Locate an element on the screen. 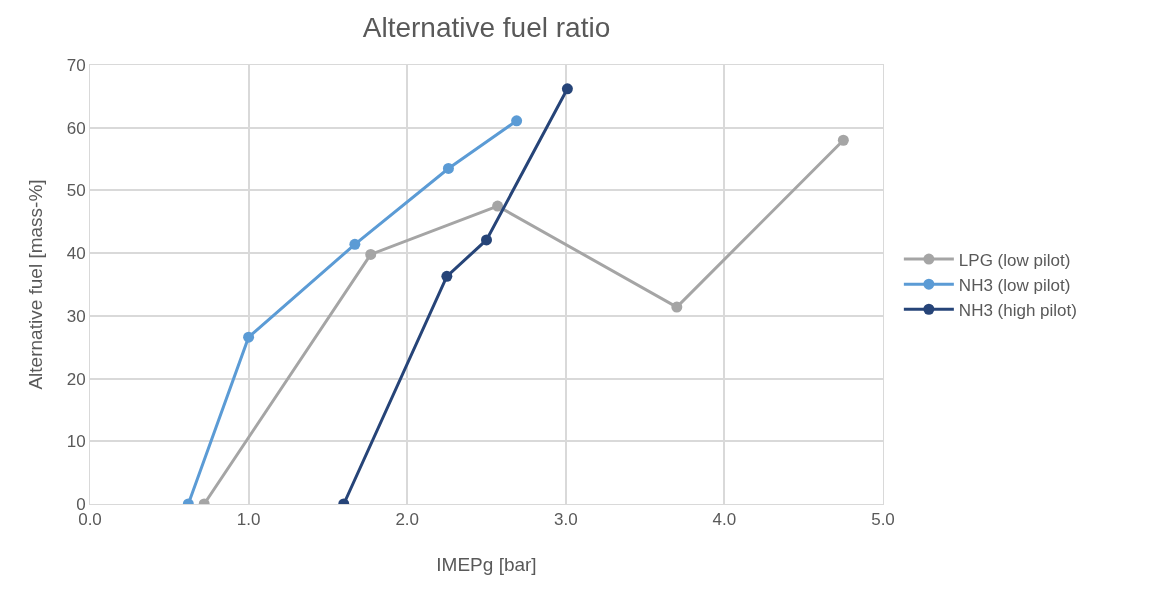 The image size is (1158, 589). legend-label: NH3 (high pilot) is located at coordinates (1017, 310).